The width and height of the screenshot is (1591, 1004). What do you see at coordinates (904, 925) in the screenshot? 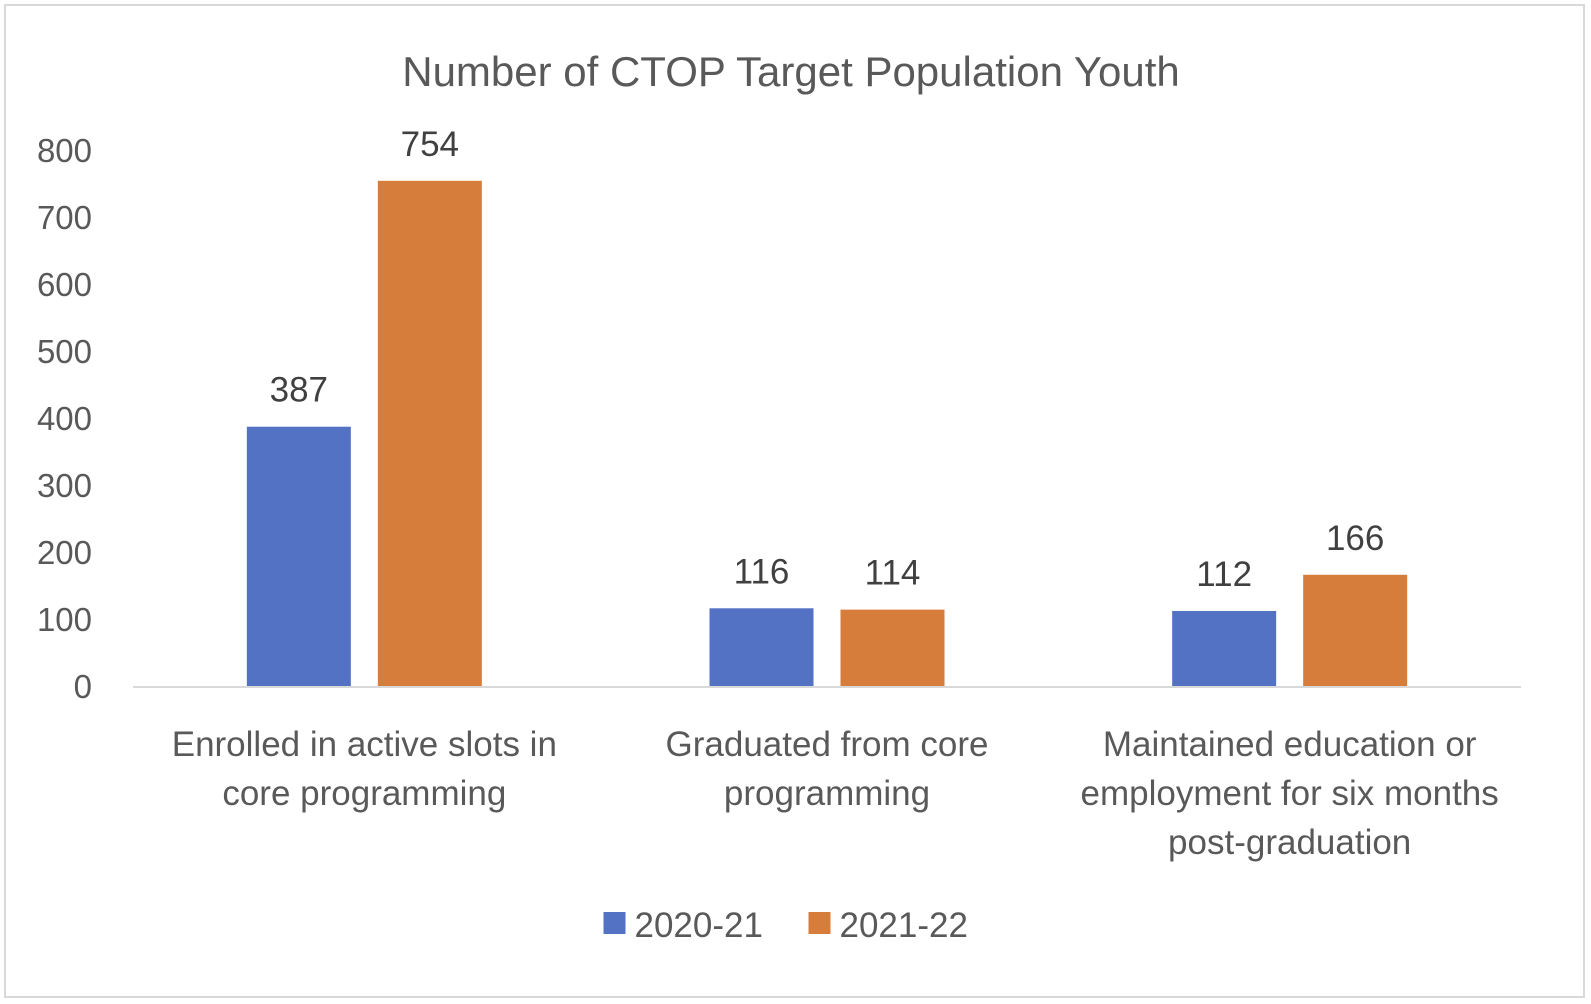
I see `legend-label: 2021-22` at bounding box center [904, 925].